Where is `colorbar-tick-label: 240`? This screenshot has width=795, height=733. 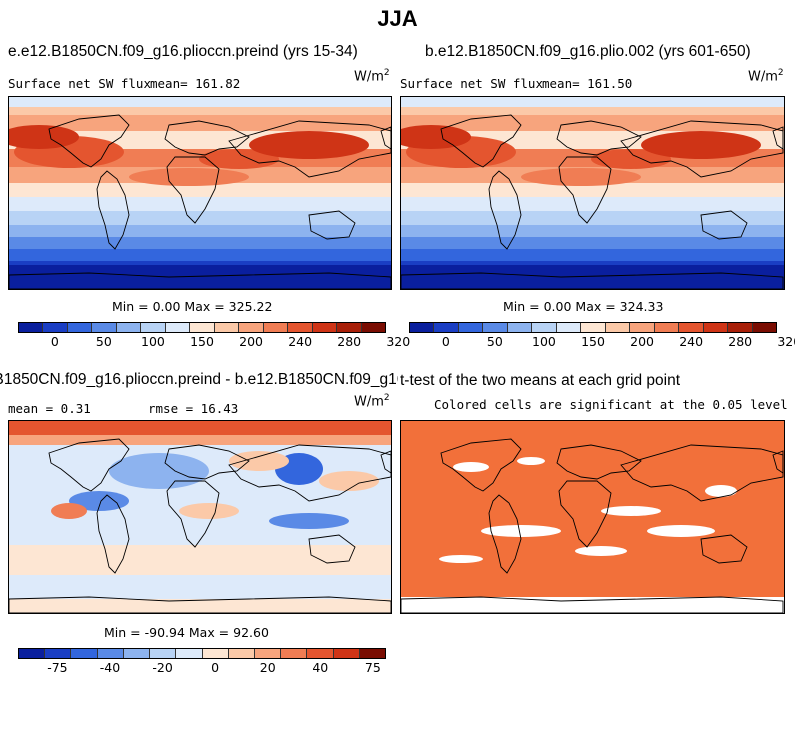
colorbar-tick-label: 240 is located at coordinates (300, 341).